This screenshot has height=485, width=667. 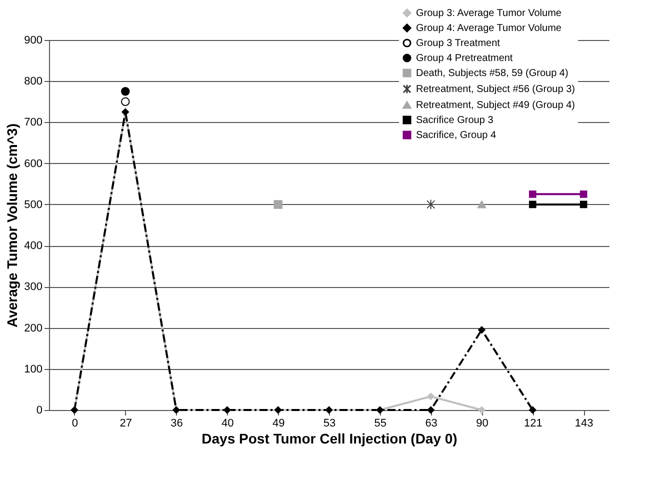 What do you see at coordinates (75, 424) in the screenshot?
I see `x-tick-label: 0` at bounding box center [75, 424].